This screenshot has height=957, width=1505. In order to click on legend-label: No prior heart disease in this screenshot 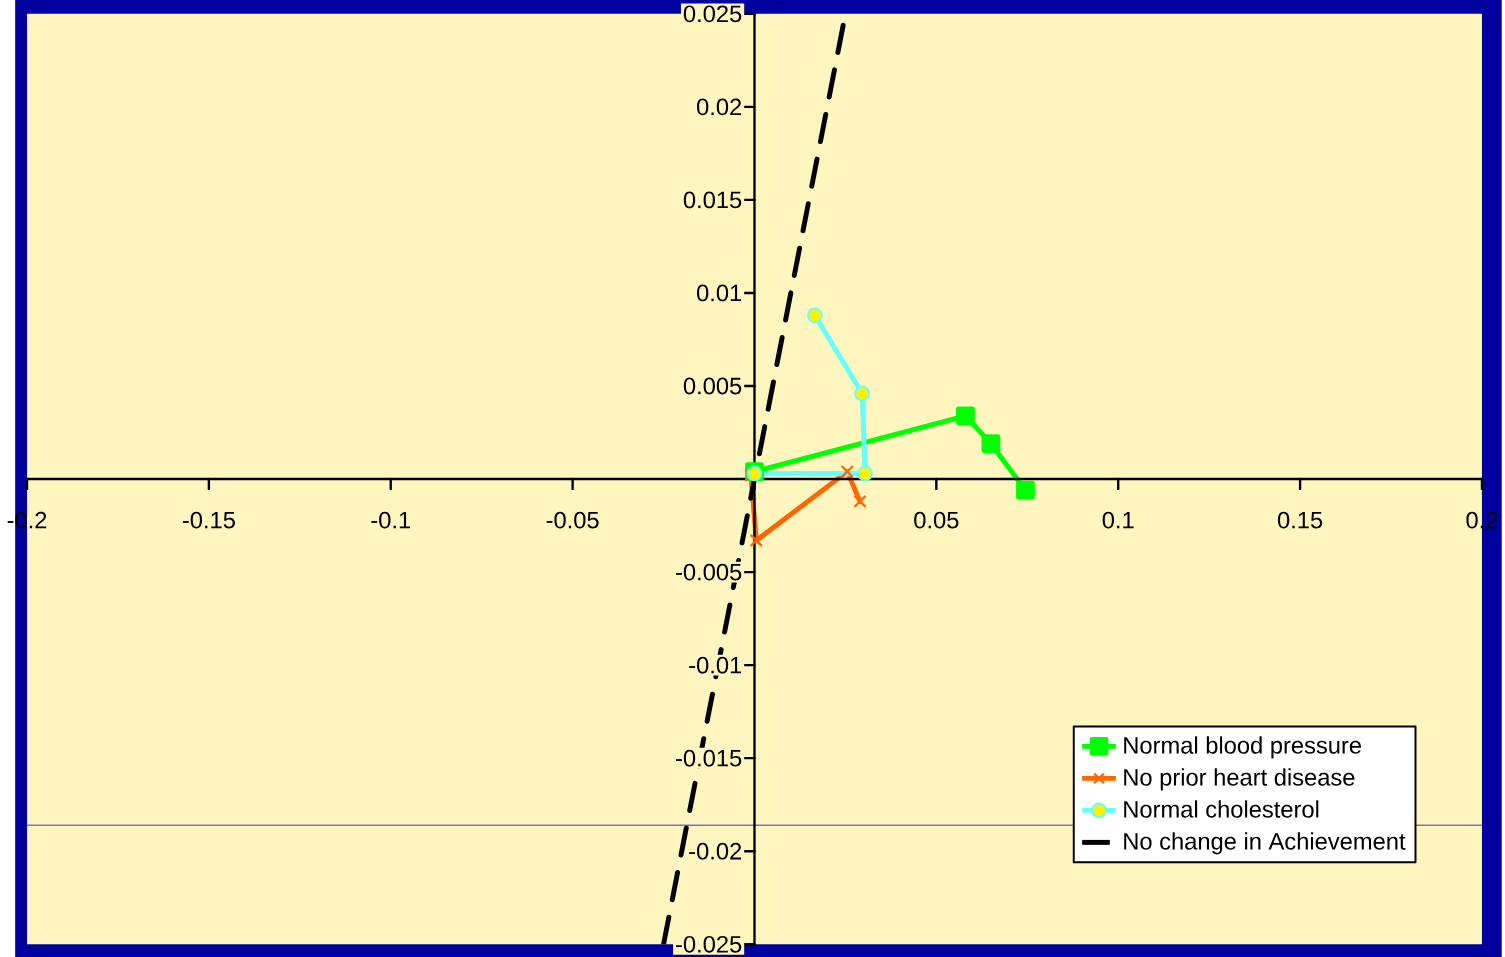, I will do `click(1239, 779)`.